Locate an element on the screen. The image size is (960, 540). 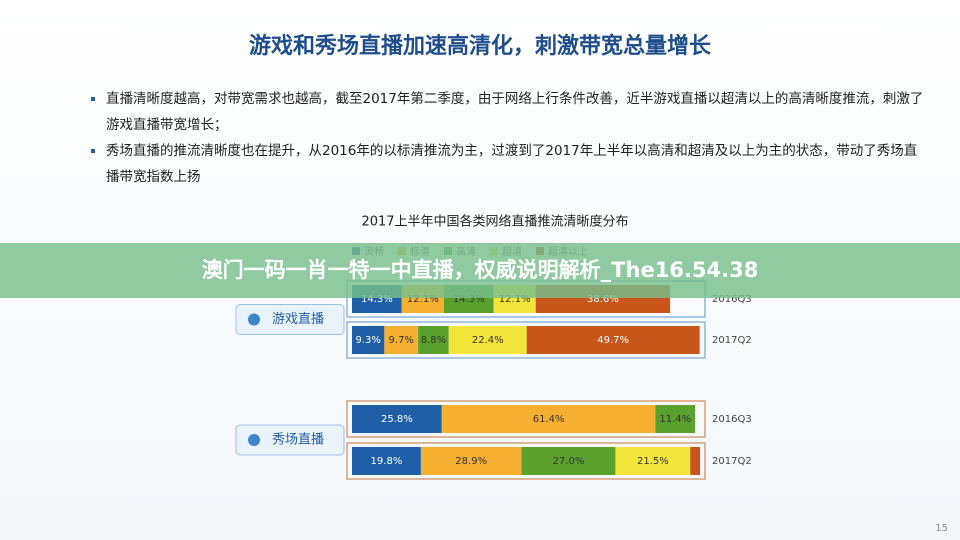
page-number: 15 is located at coordinates (941, 528).